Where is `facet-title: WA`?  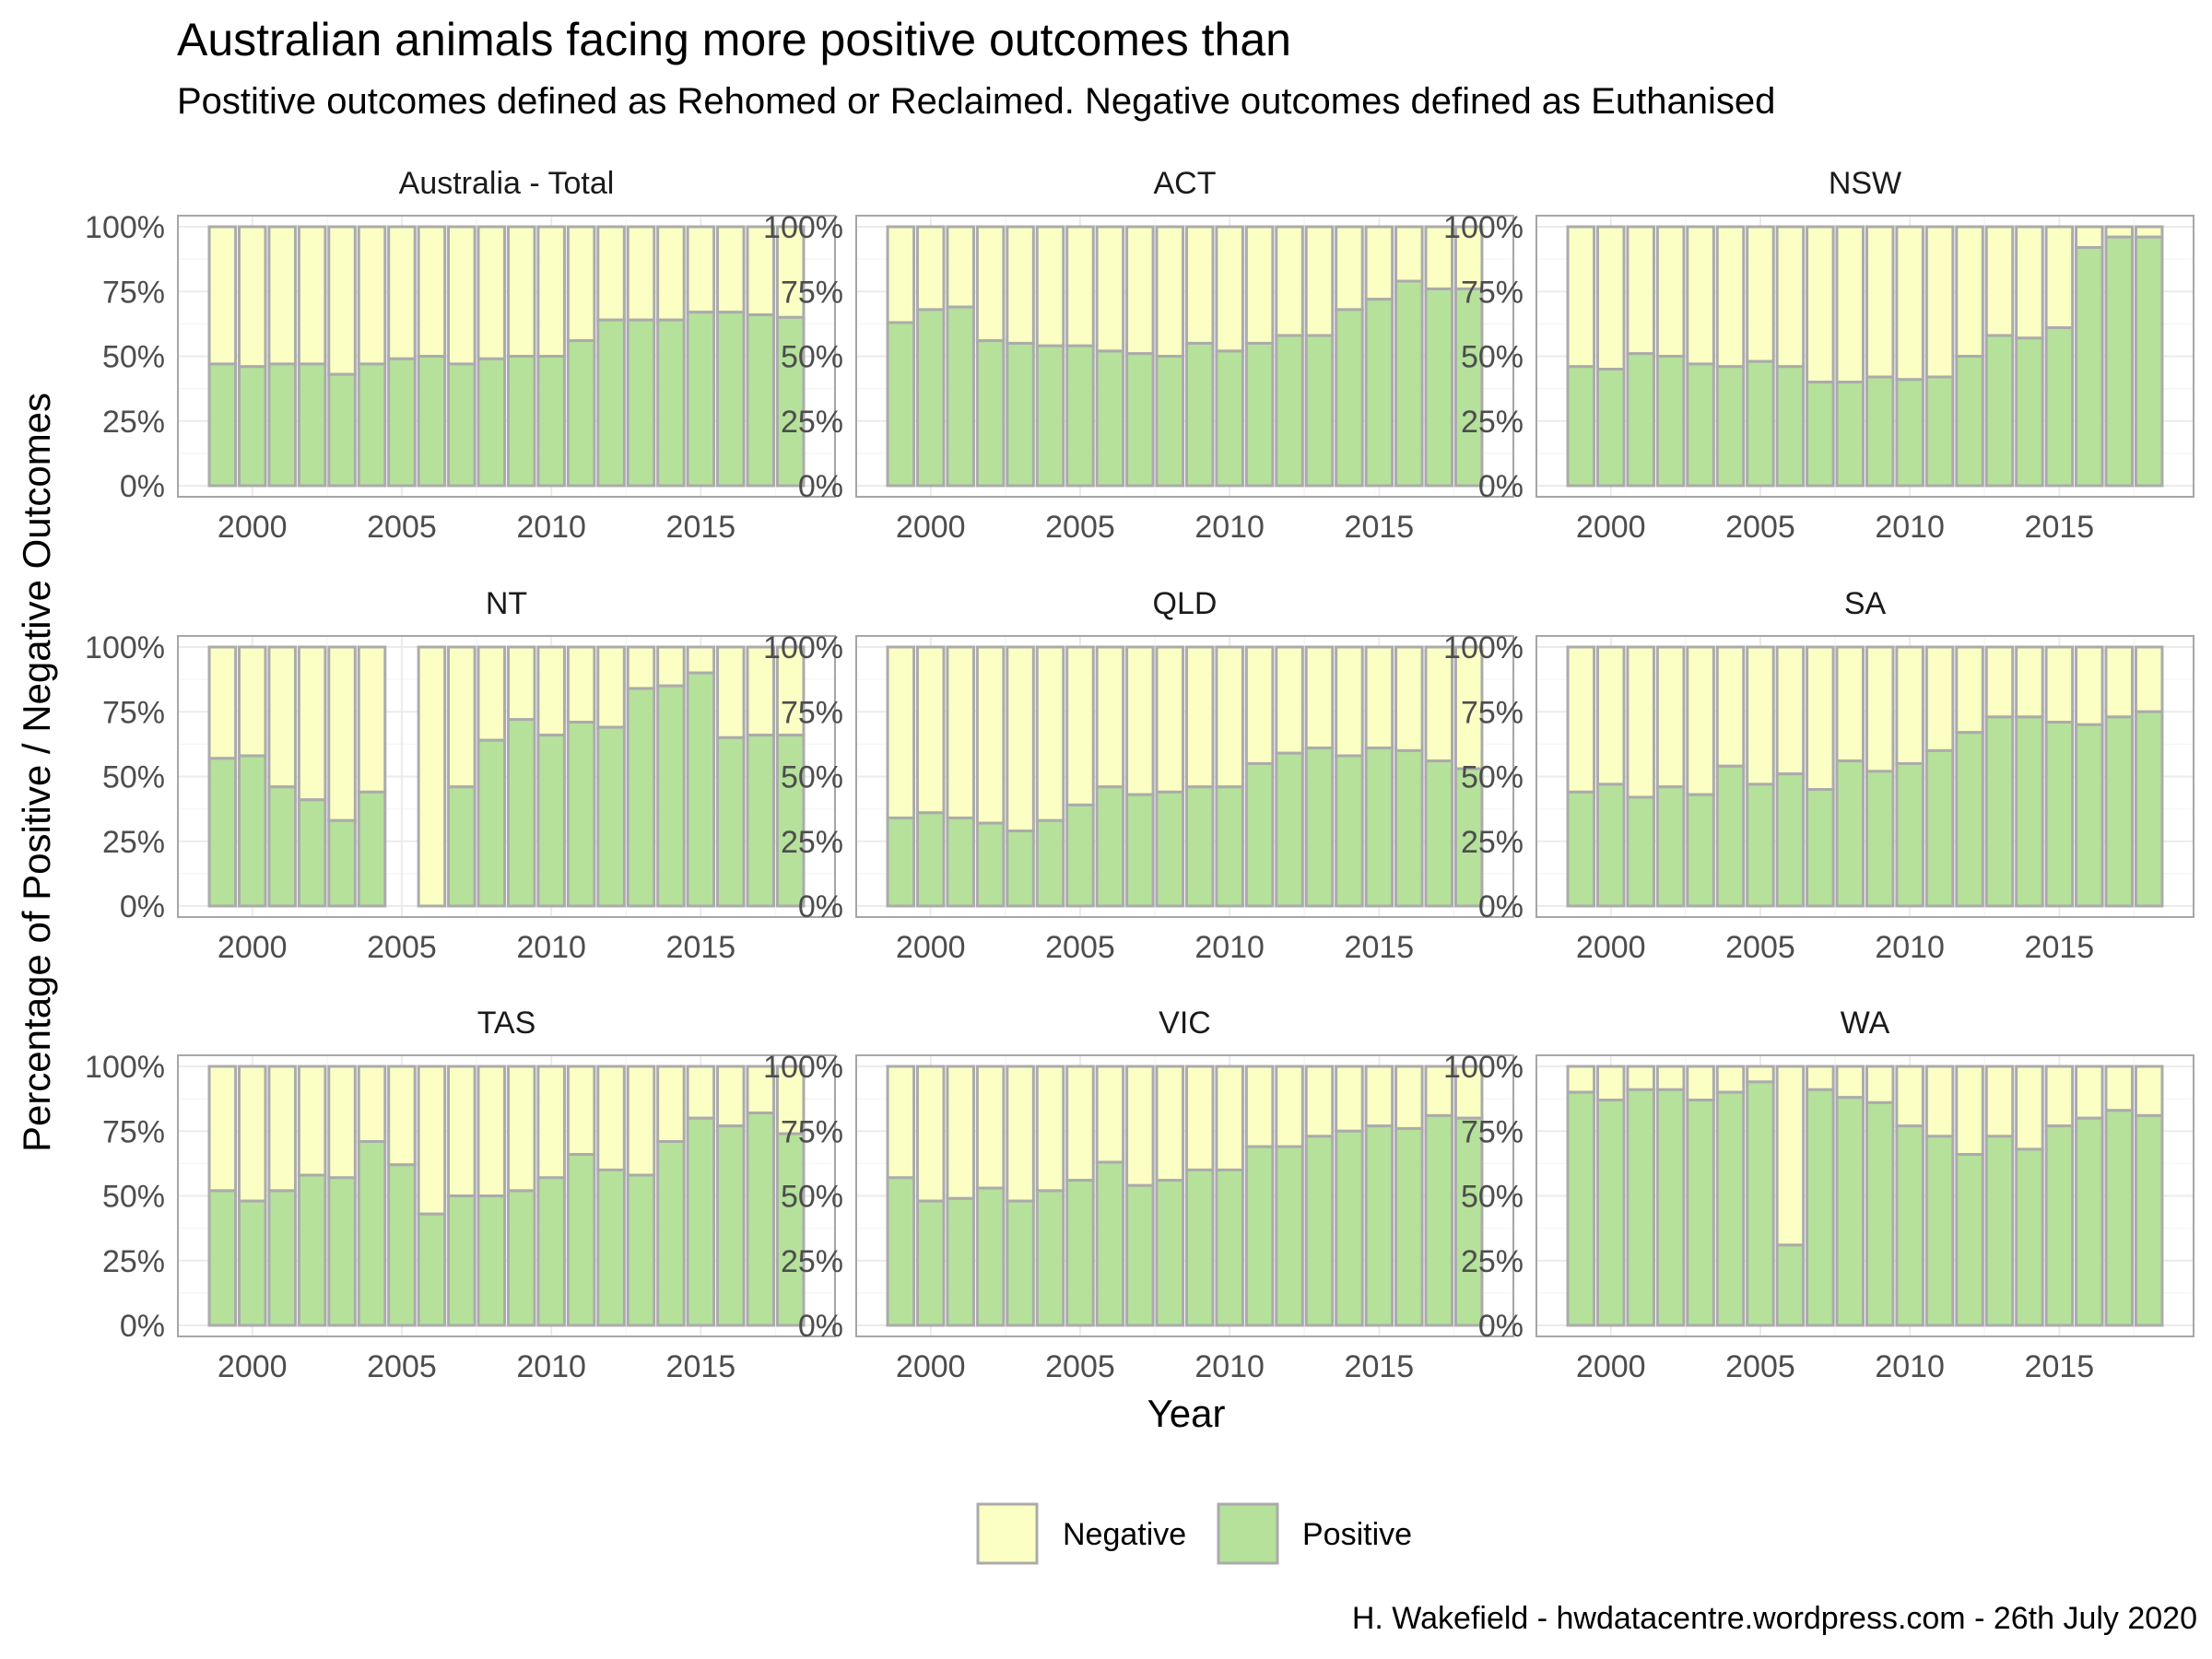
facet-title: WA is located at coordinates (1865, 1023).